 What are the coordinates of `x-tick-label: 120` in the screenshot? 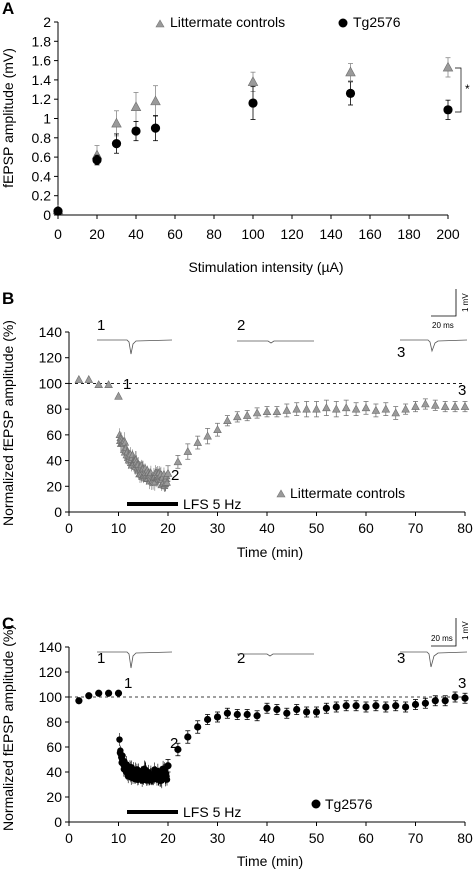 It's located at (292, 234).